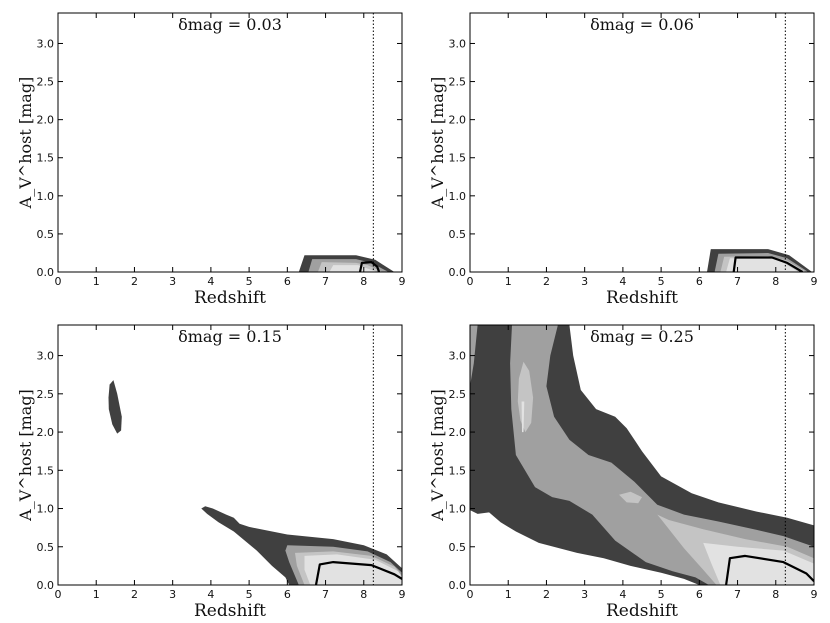 The width and height of the screenshot is (830, 623). Describe the element at coordinates (230, 24) in the screenshot. I see `panel-title: δmag = 0.03` at that location.